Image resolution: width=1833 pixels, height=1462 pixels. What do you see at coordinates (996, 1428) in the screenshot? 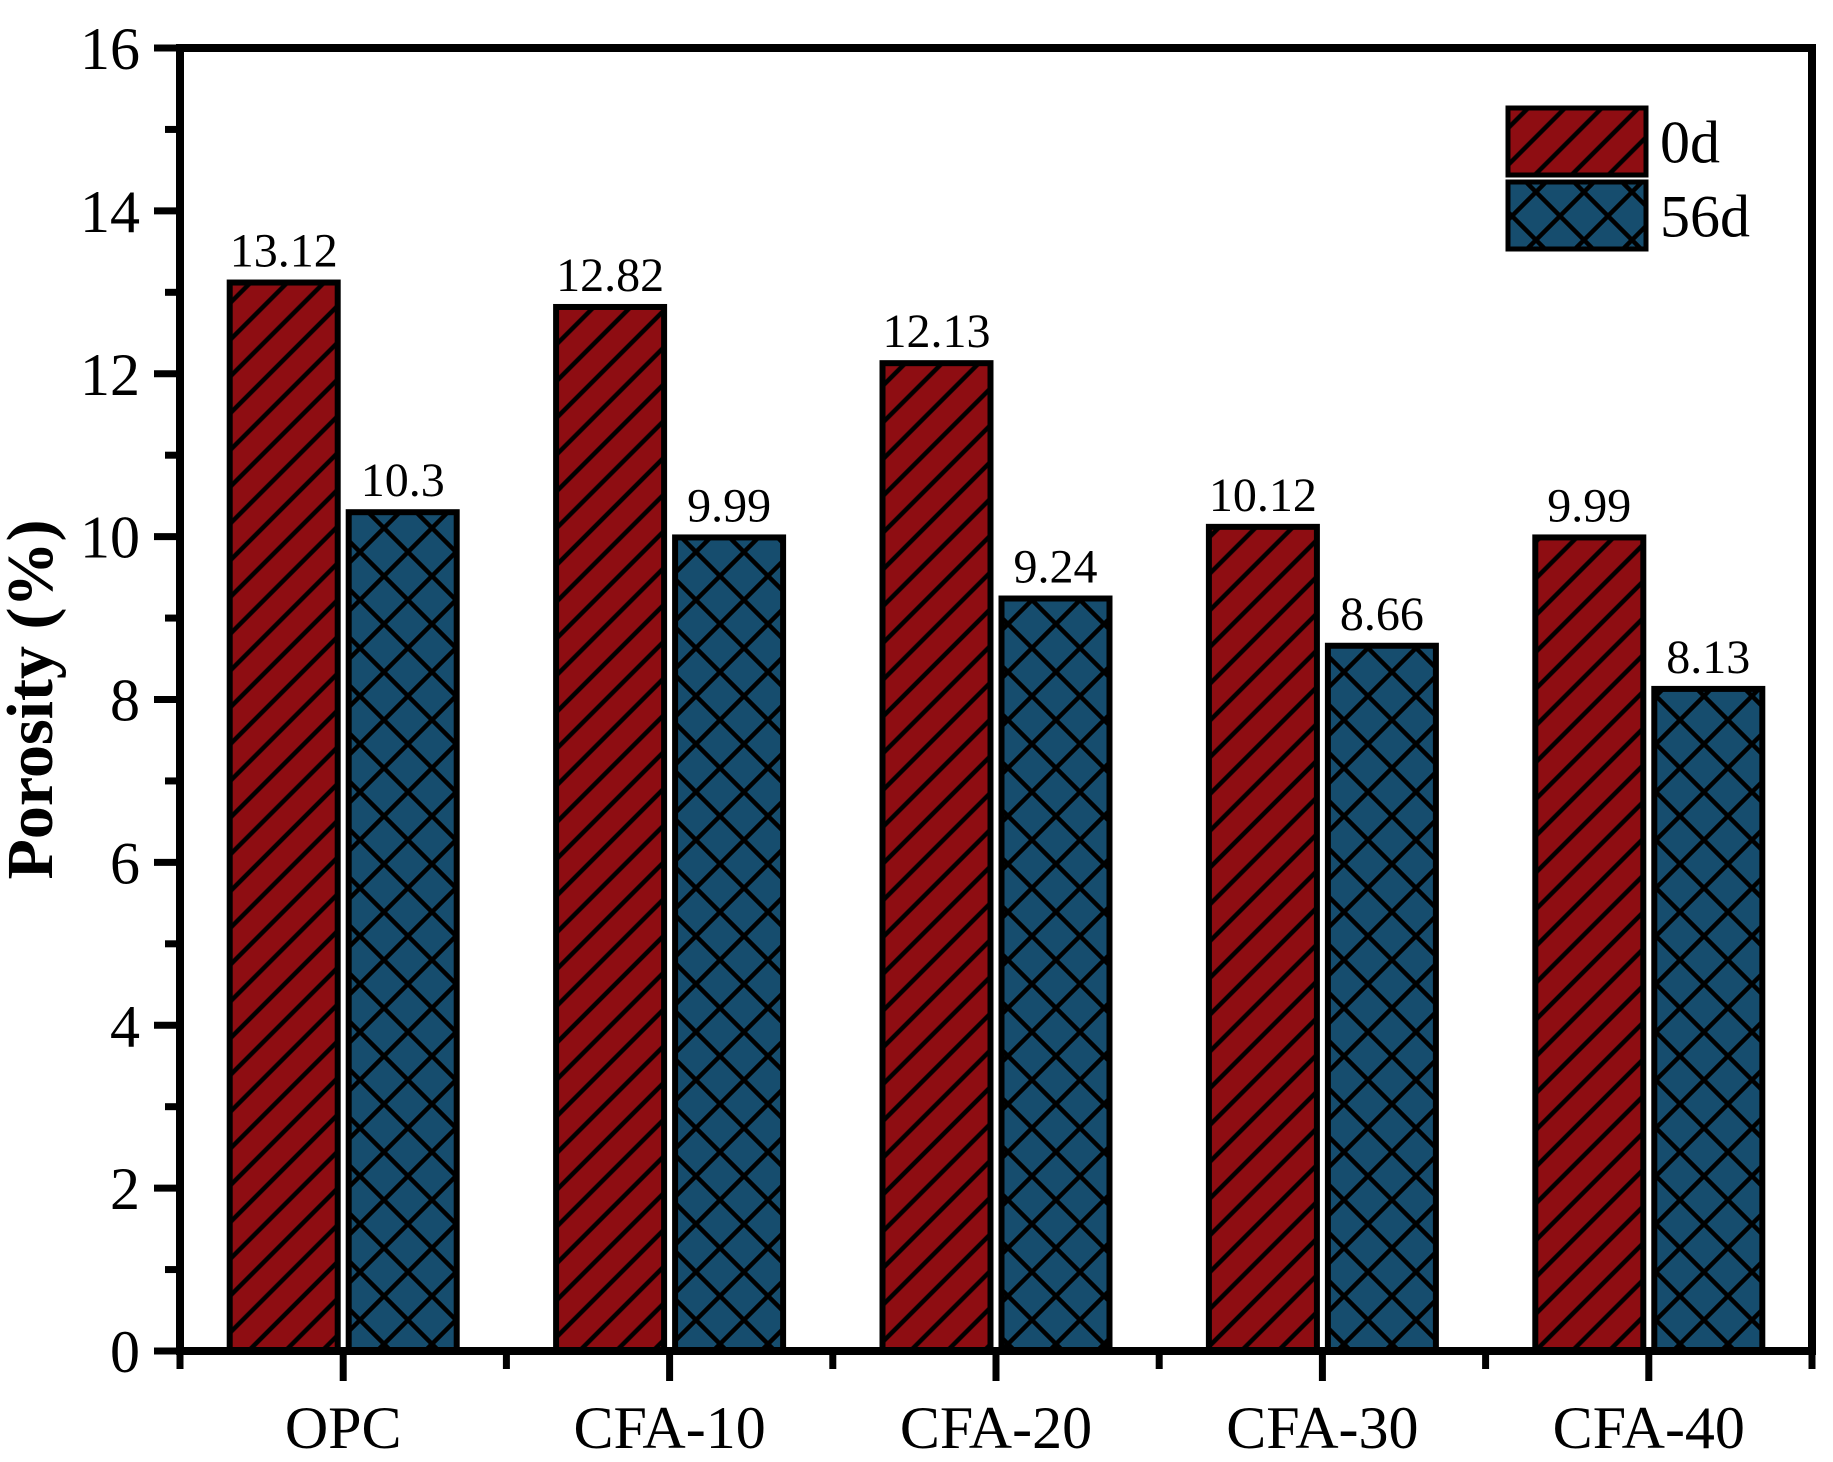
I see `x-tick-label: CFA-20` at bounding box center [996, 1428].